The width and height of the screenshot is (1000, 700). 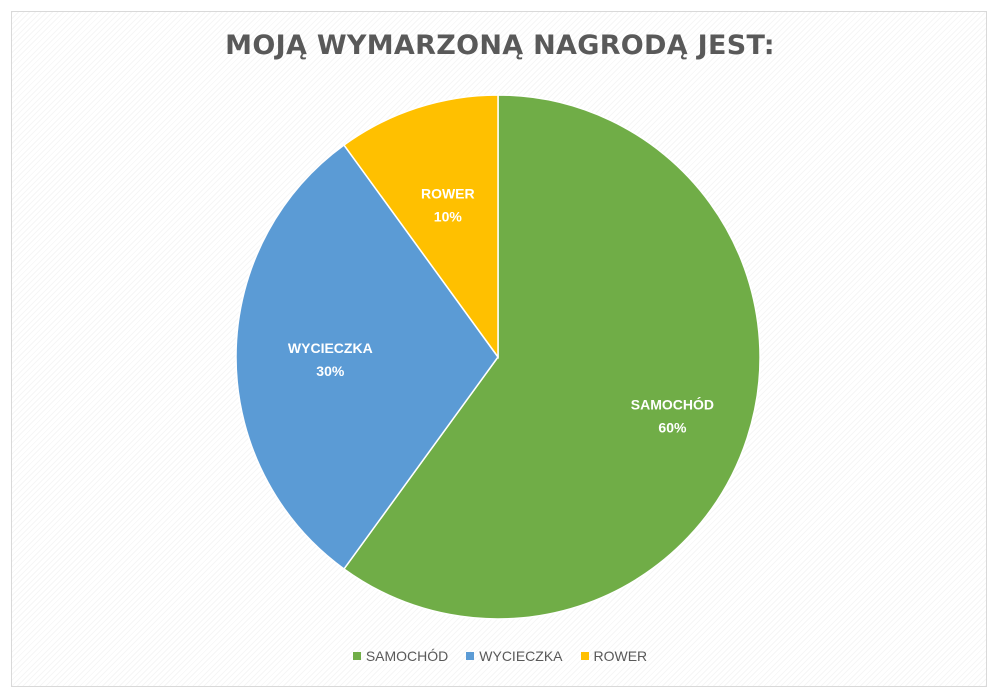 I want to click on legend-label: ROWER, so click(x=620, y=656).